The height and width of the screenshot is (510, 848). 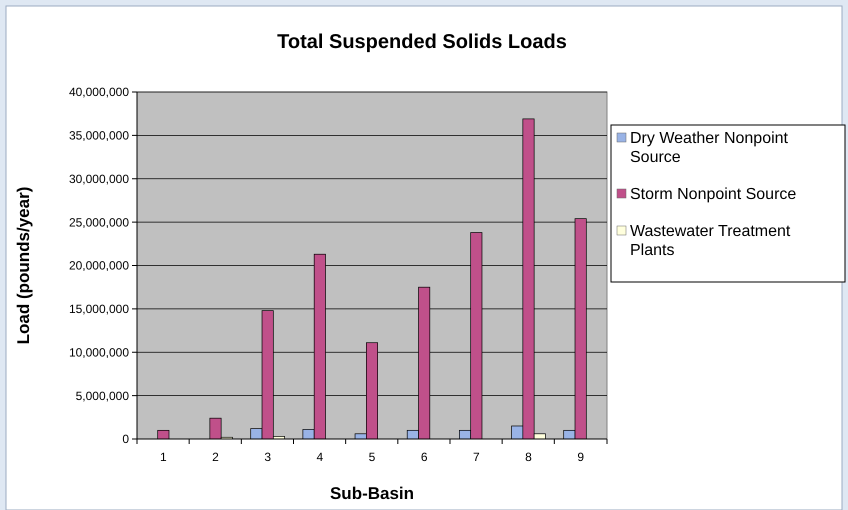 I want to click on x-tick-label: 9, so click(x=580, y=457).